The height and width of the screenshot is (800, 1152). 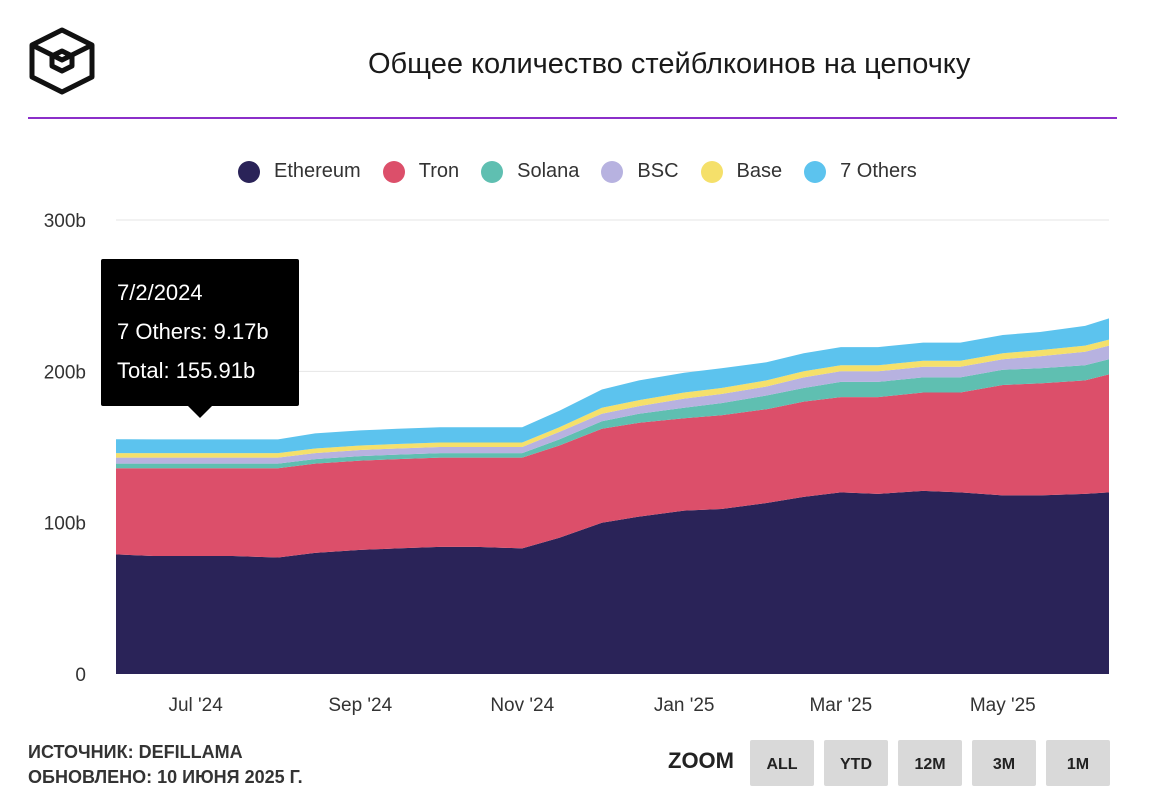 I want to click on area-series-base, so click(x=612, y=398).